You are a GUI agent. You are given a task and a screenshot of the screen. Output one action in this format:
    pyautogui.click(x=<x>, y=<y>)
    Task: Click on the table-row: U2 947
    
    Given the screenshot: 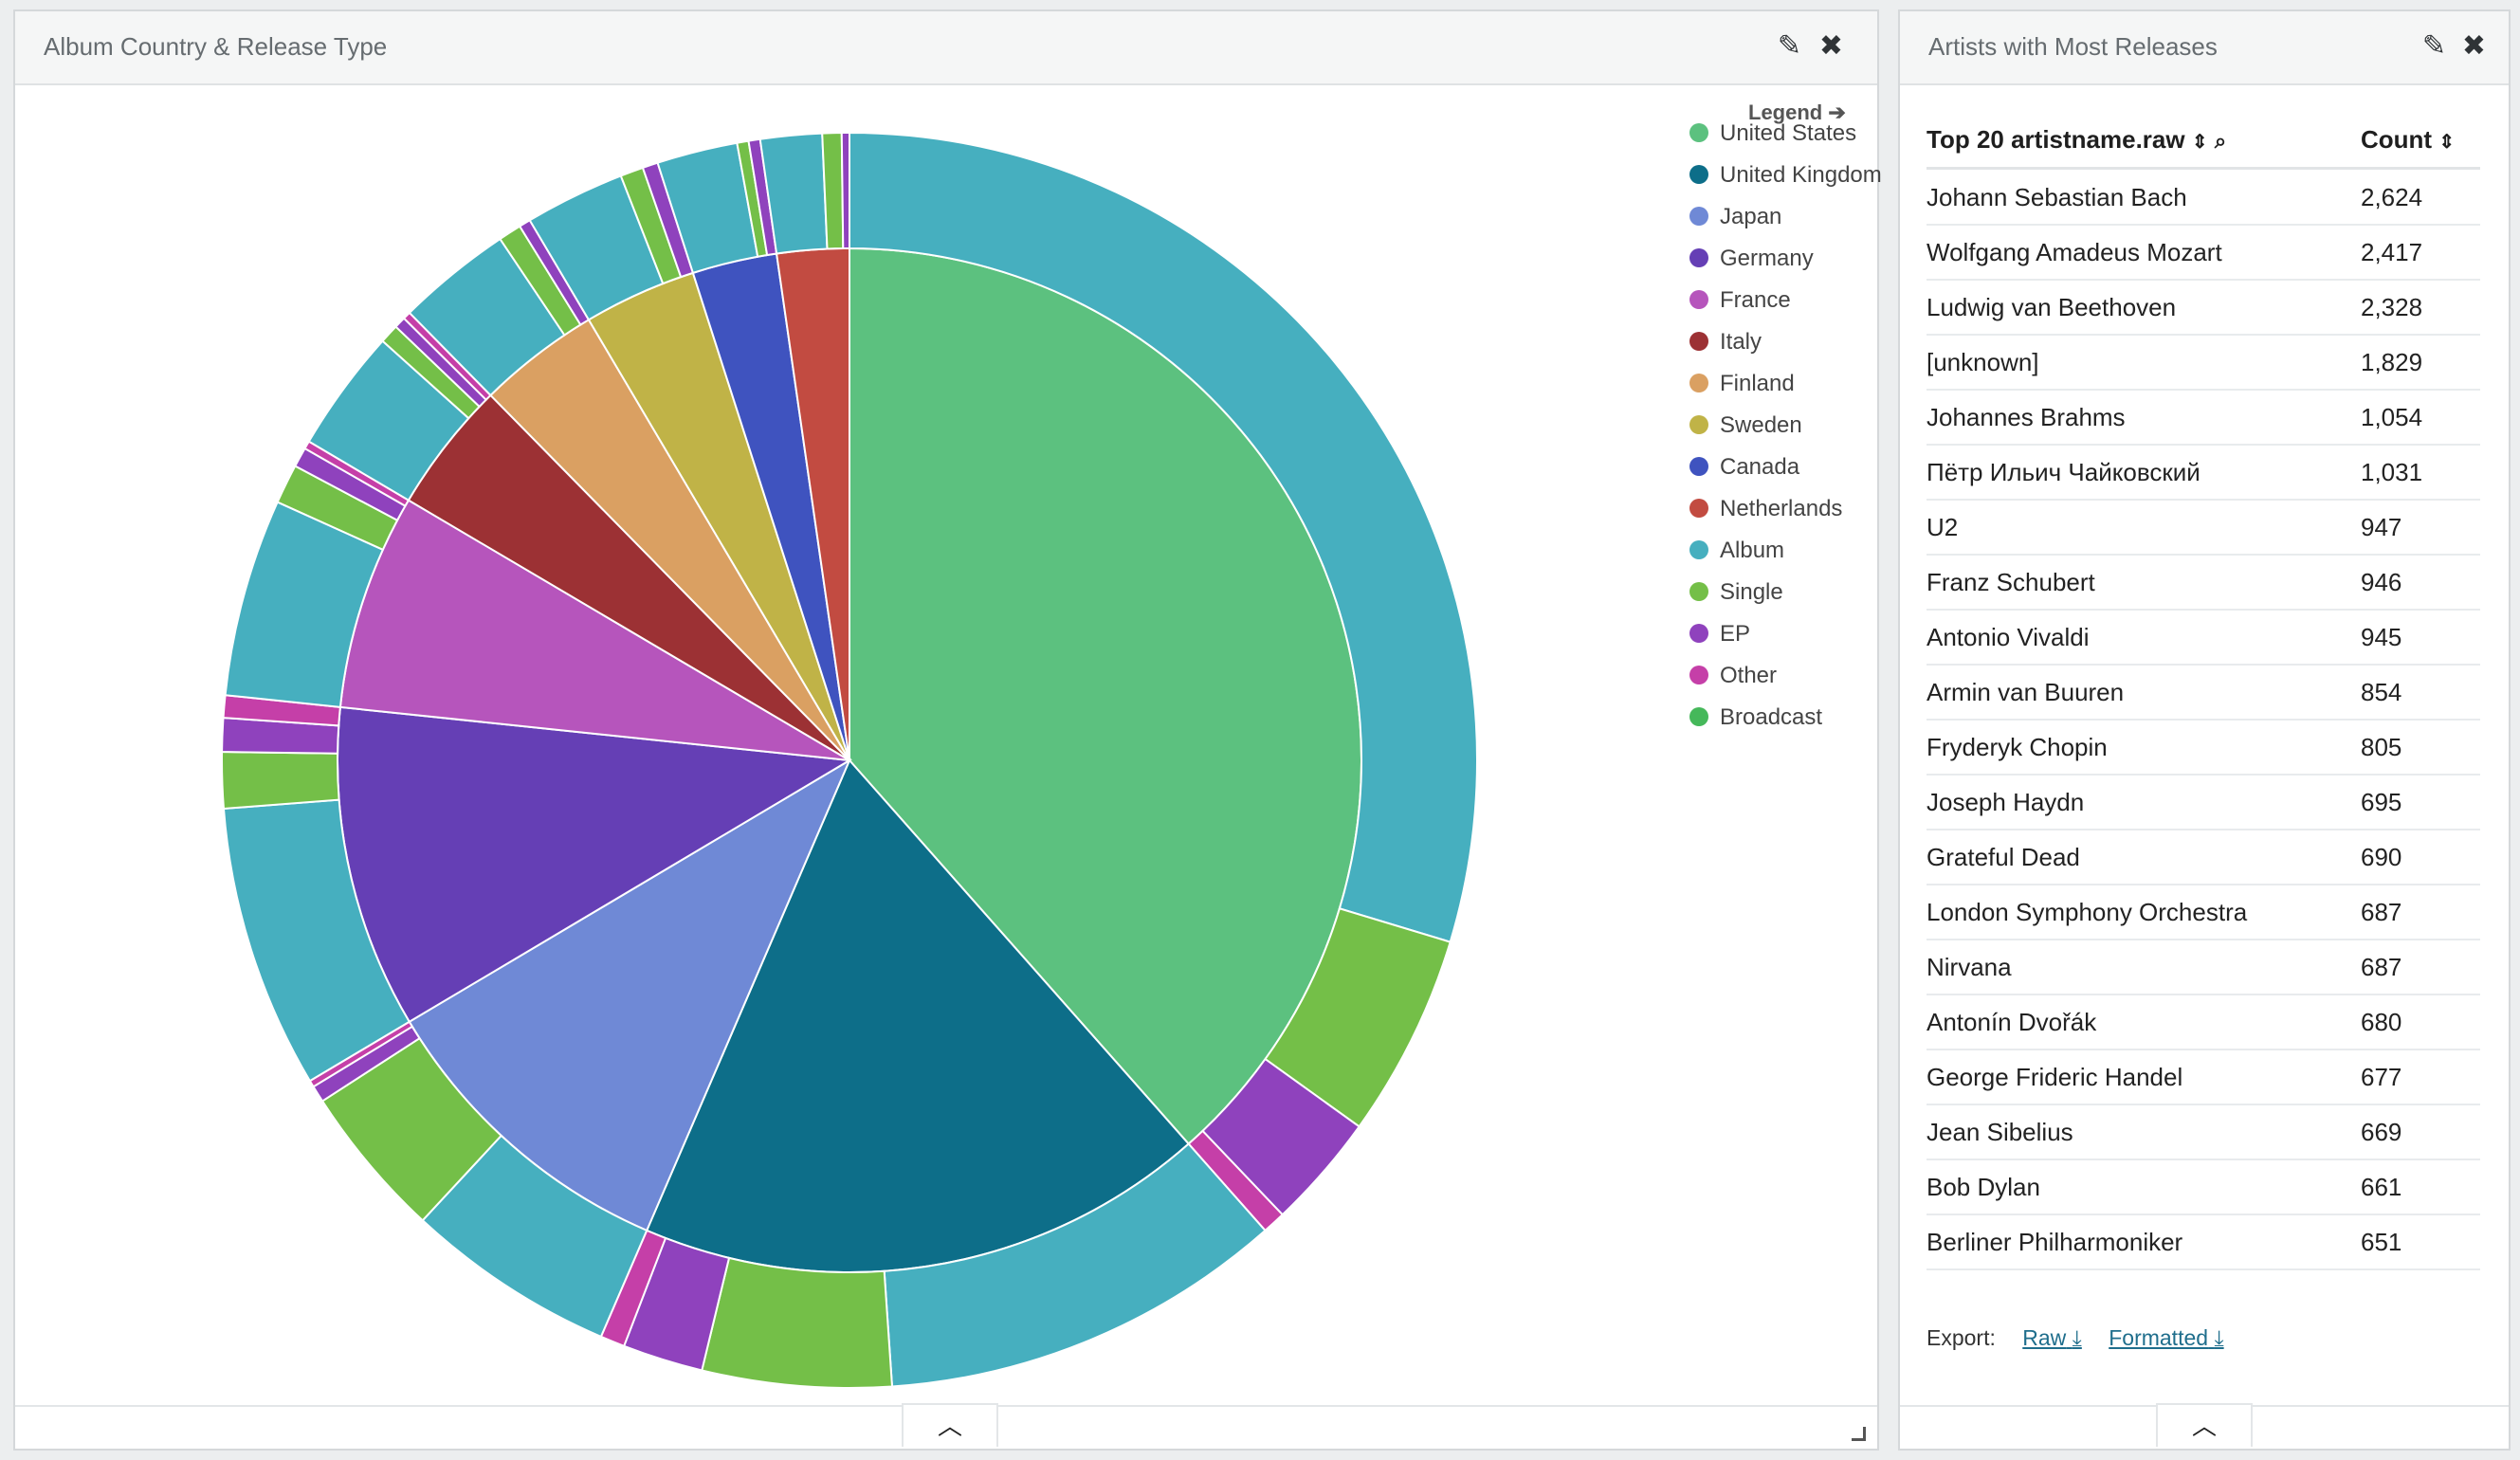 What is the action you would take?
    pyautogui.click(x=2204, y=528)
    